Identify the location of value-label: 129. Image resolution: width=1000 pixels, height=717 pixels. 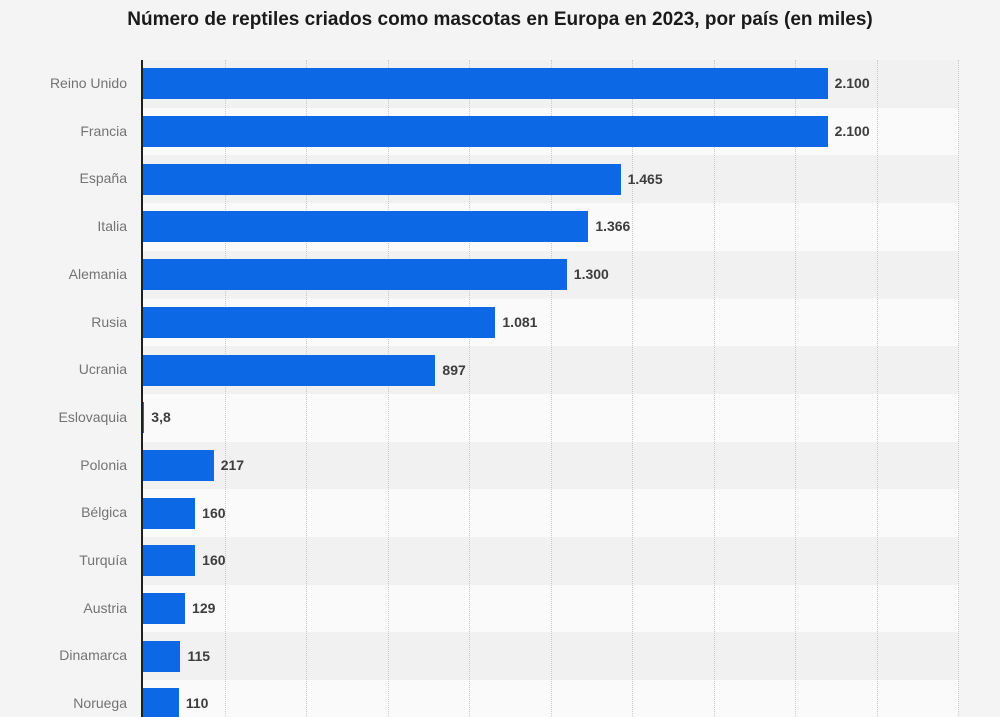
(204, 608).